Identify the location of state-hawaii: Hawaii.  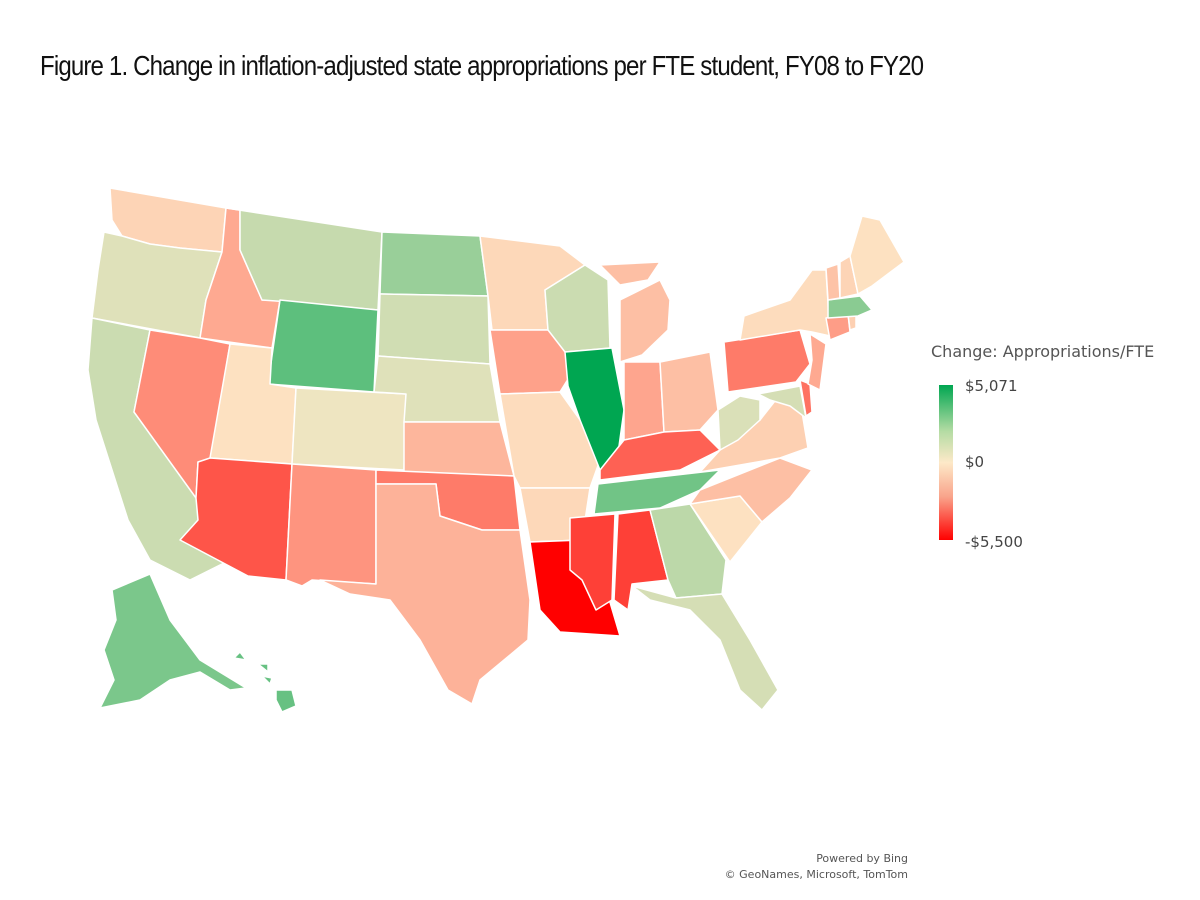
(265, 682).